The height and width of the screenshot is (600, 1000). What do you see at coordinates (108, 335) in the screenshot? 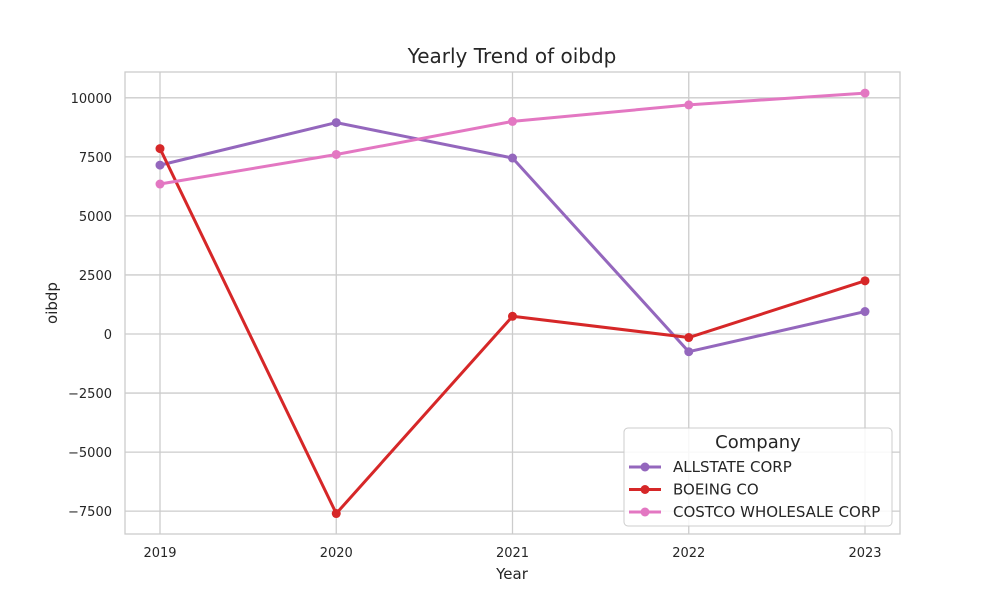
I see `y-tick-label: 0` at bounding box center [108, 335].